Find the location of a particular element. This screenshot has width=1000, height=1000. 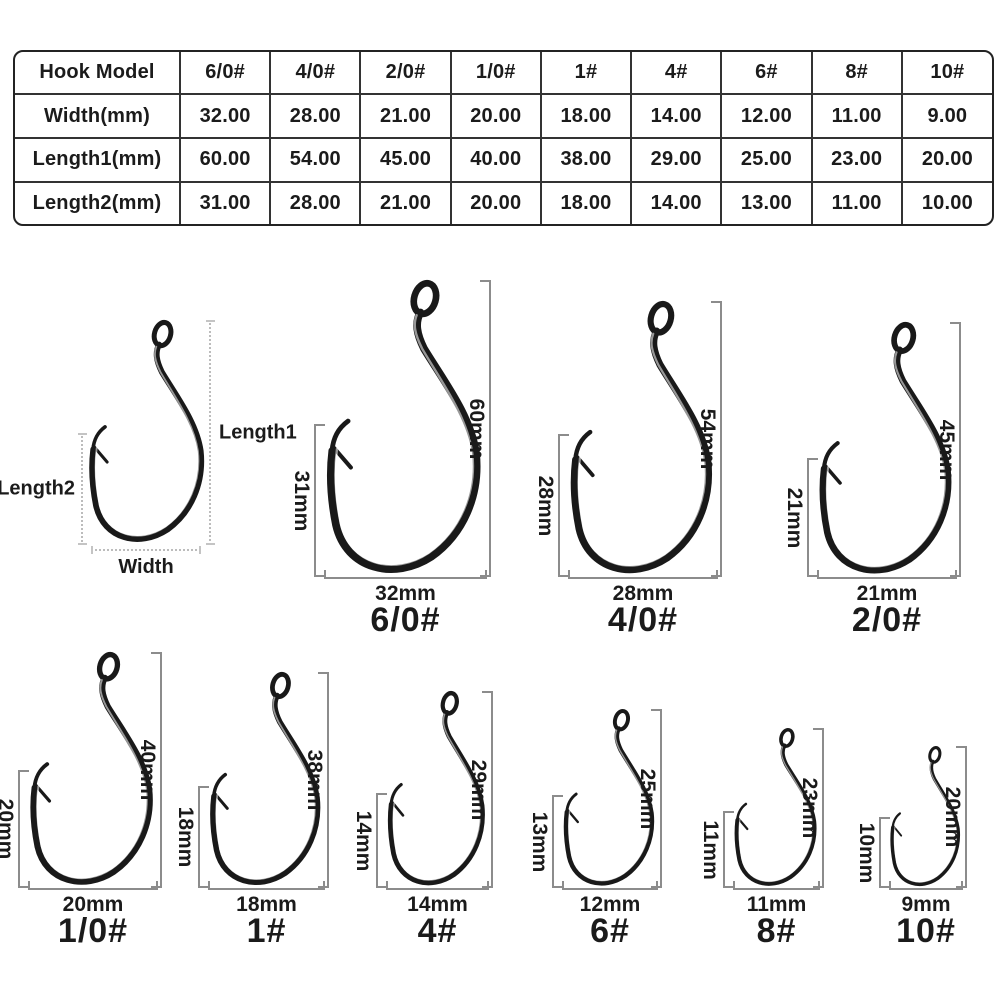

length2-reference-line: Length2 is located at coordinates (43, 488).